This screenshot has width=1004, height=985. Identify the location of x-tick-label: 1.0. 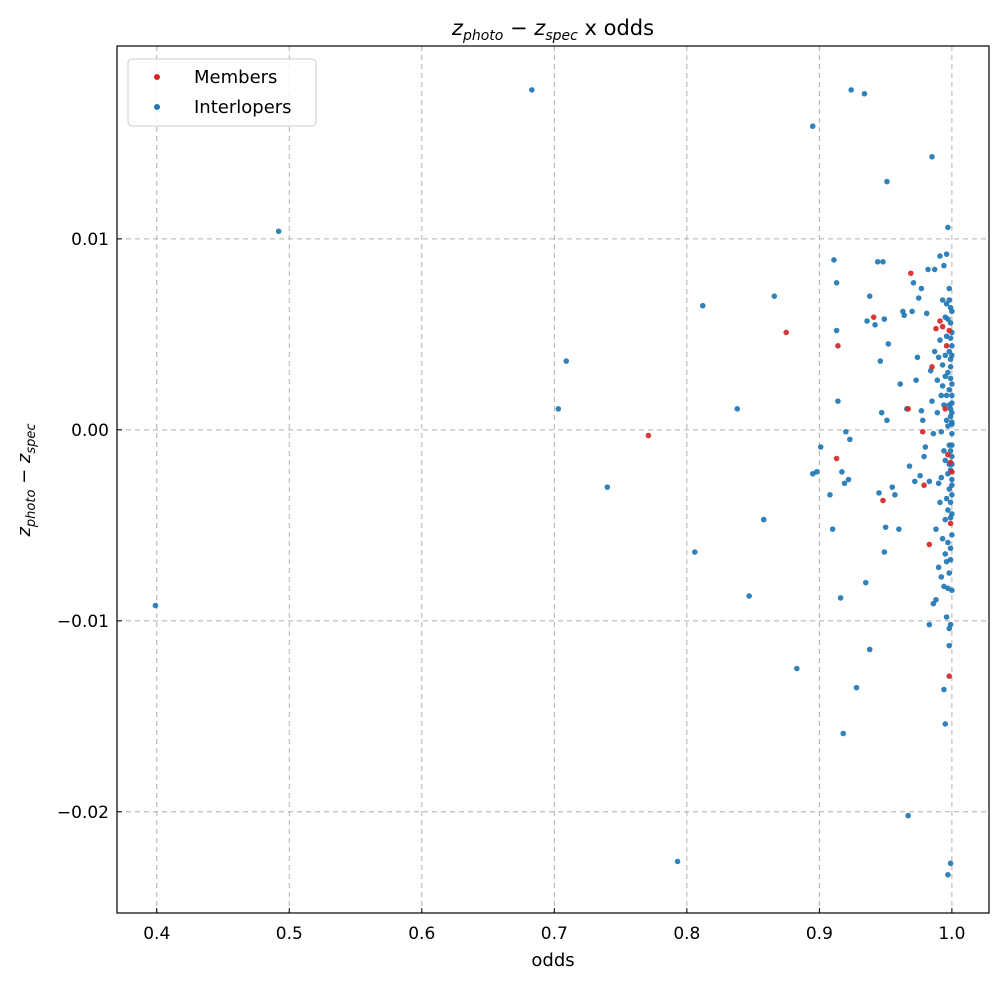
(951, 934).